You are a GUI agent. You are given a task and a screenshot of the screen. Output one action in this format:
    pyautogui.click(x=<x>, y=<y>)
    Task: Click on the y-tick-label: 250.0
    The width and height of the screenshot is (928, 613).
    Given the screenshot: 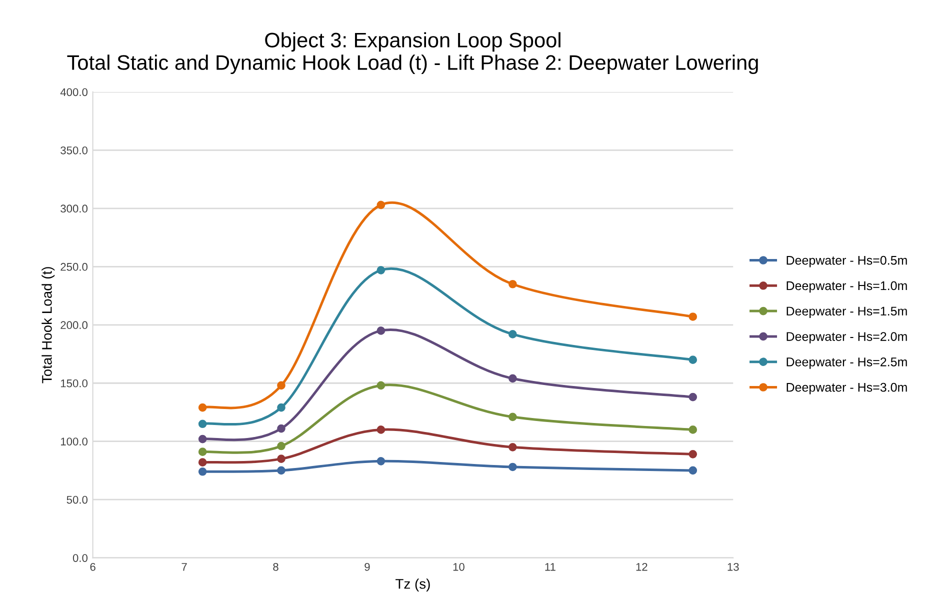 What is the action you would take?
    pyautogui.click(x=74, y=266)
    